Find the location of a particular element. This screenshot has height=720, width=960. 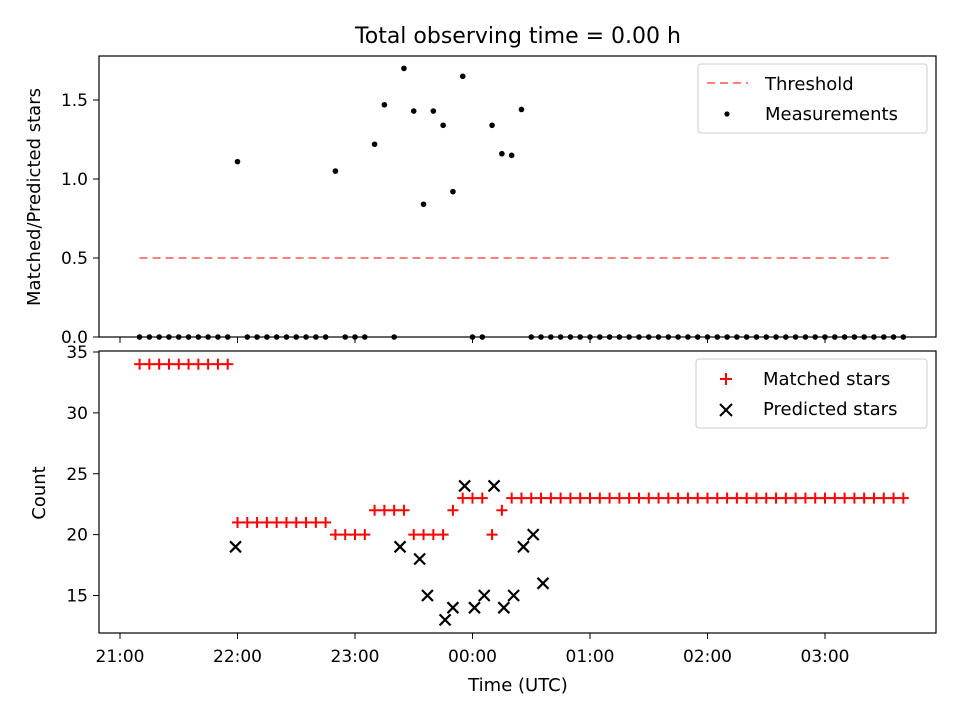

top-y-tick-label: 1.5 is located at coordinates (74, 101).